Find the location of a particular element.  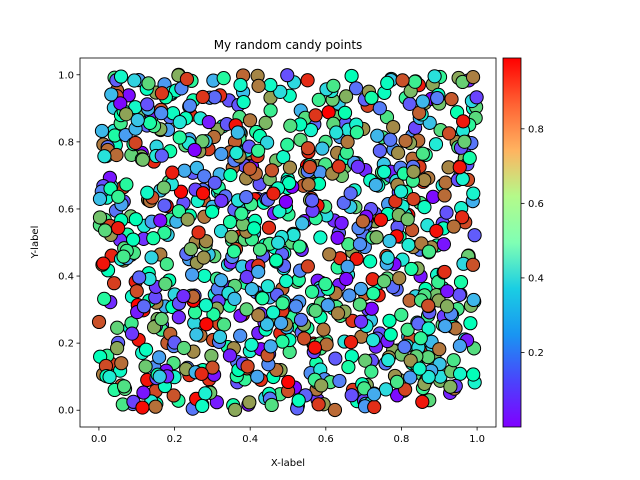

chart-title: My random candy points is located at coordinates (288, 45).